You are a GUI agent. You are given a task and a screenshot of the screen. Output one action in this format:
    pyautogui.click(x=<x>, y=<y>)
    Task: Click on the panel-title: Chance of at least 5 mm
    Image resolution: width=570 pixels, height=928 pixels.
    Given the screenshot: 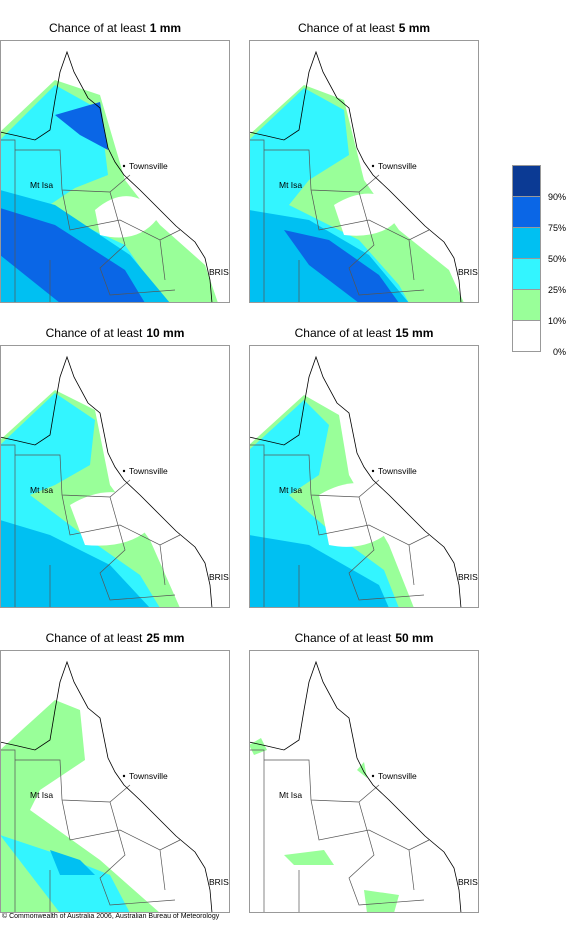 What is the action you would take?
    pyautogui.click(x=364, y=28)
    